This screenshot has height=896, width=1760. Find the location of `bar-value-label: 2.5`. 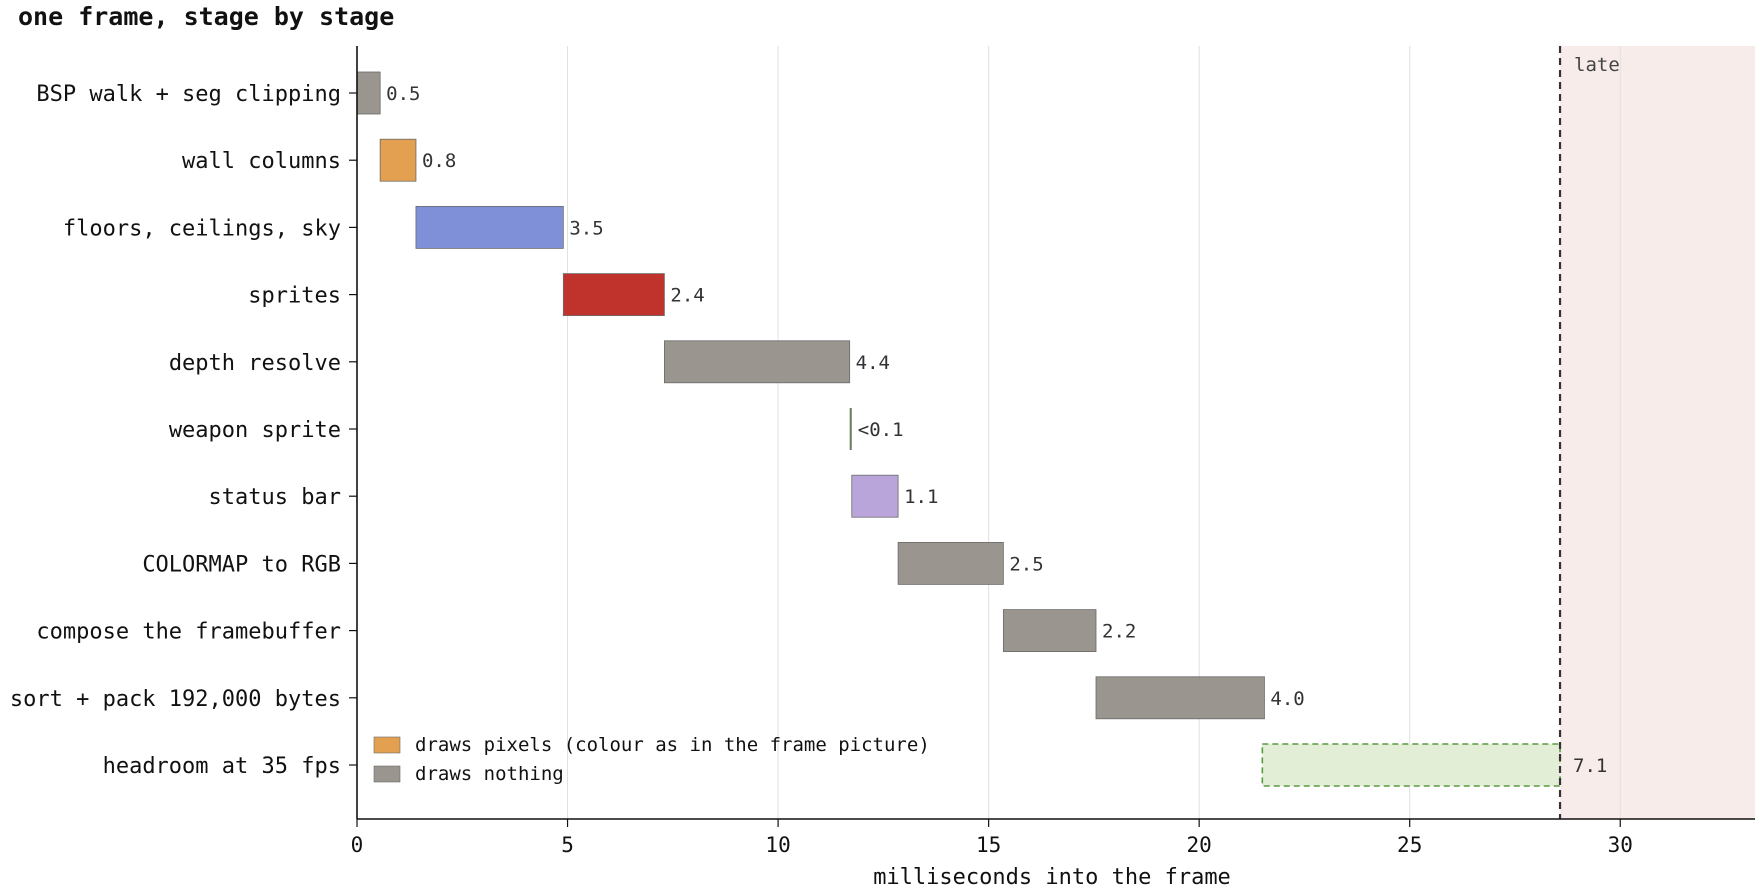

bar-value-label: 2.5 is located at coordinates (1026, 564).